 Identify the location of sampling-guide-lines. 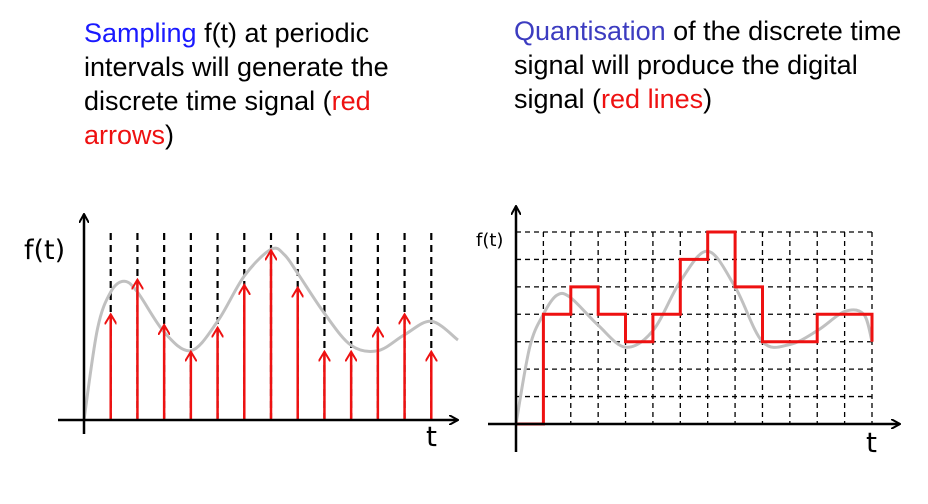
(271, 325).